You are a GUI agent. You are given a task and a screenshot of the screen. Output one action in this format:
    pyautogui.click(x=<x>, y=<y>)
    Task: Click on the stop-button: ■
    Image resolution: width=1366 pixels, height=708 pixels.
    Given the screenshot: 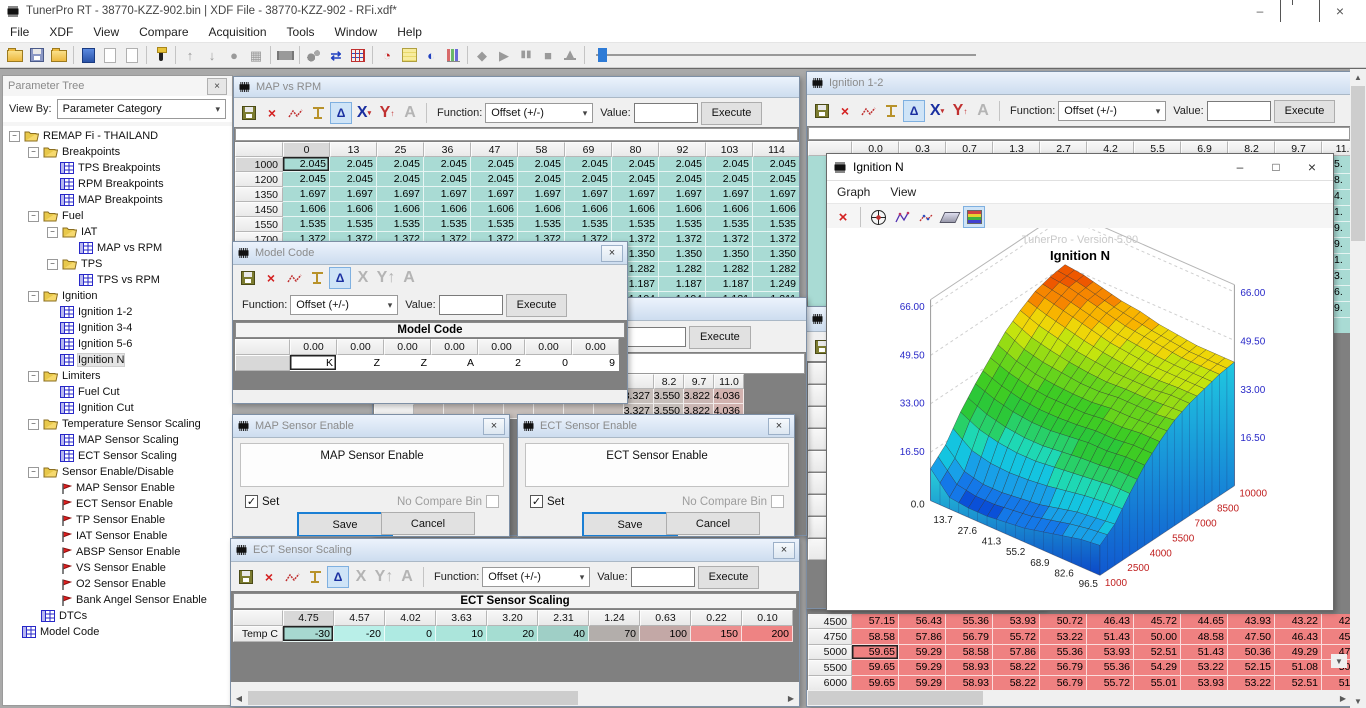 What is the action you would take?
    pyautogui.click(x=548, y=55)
    